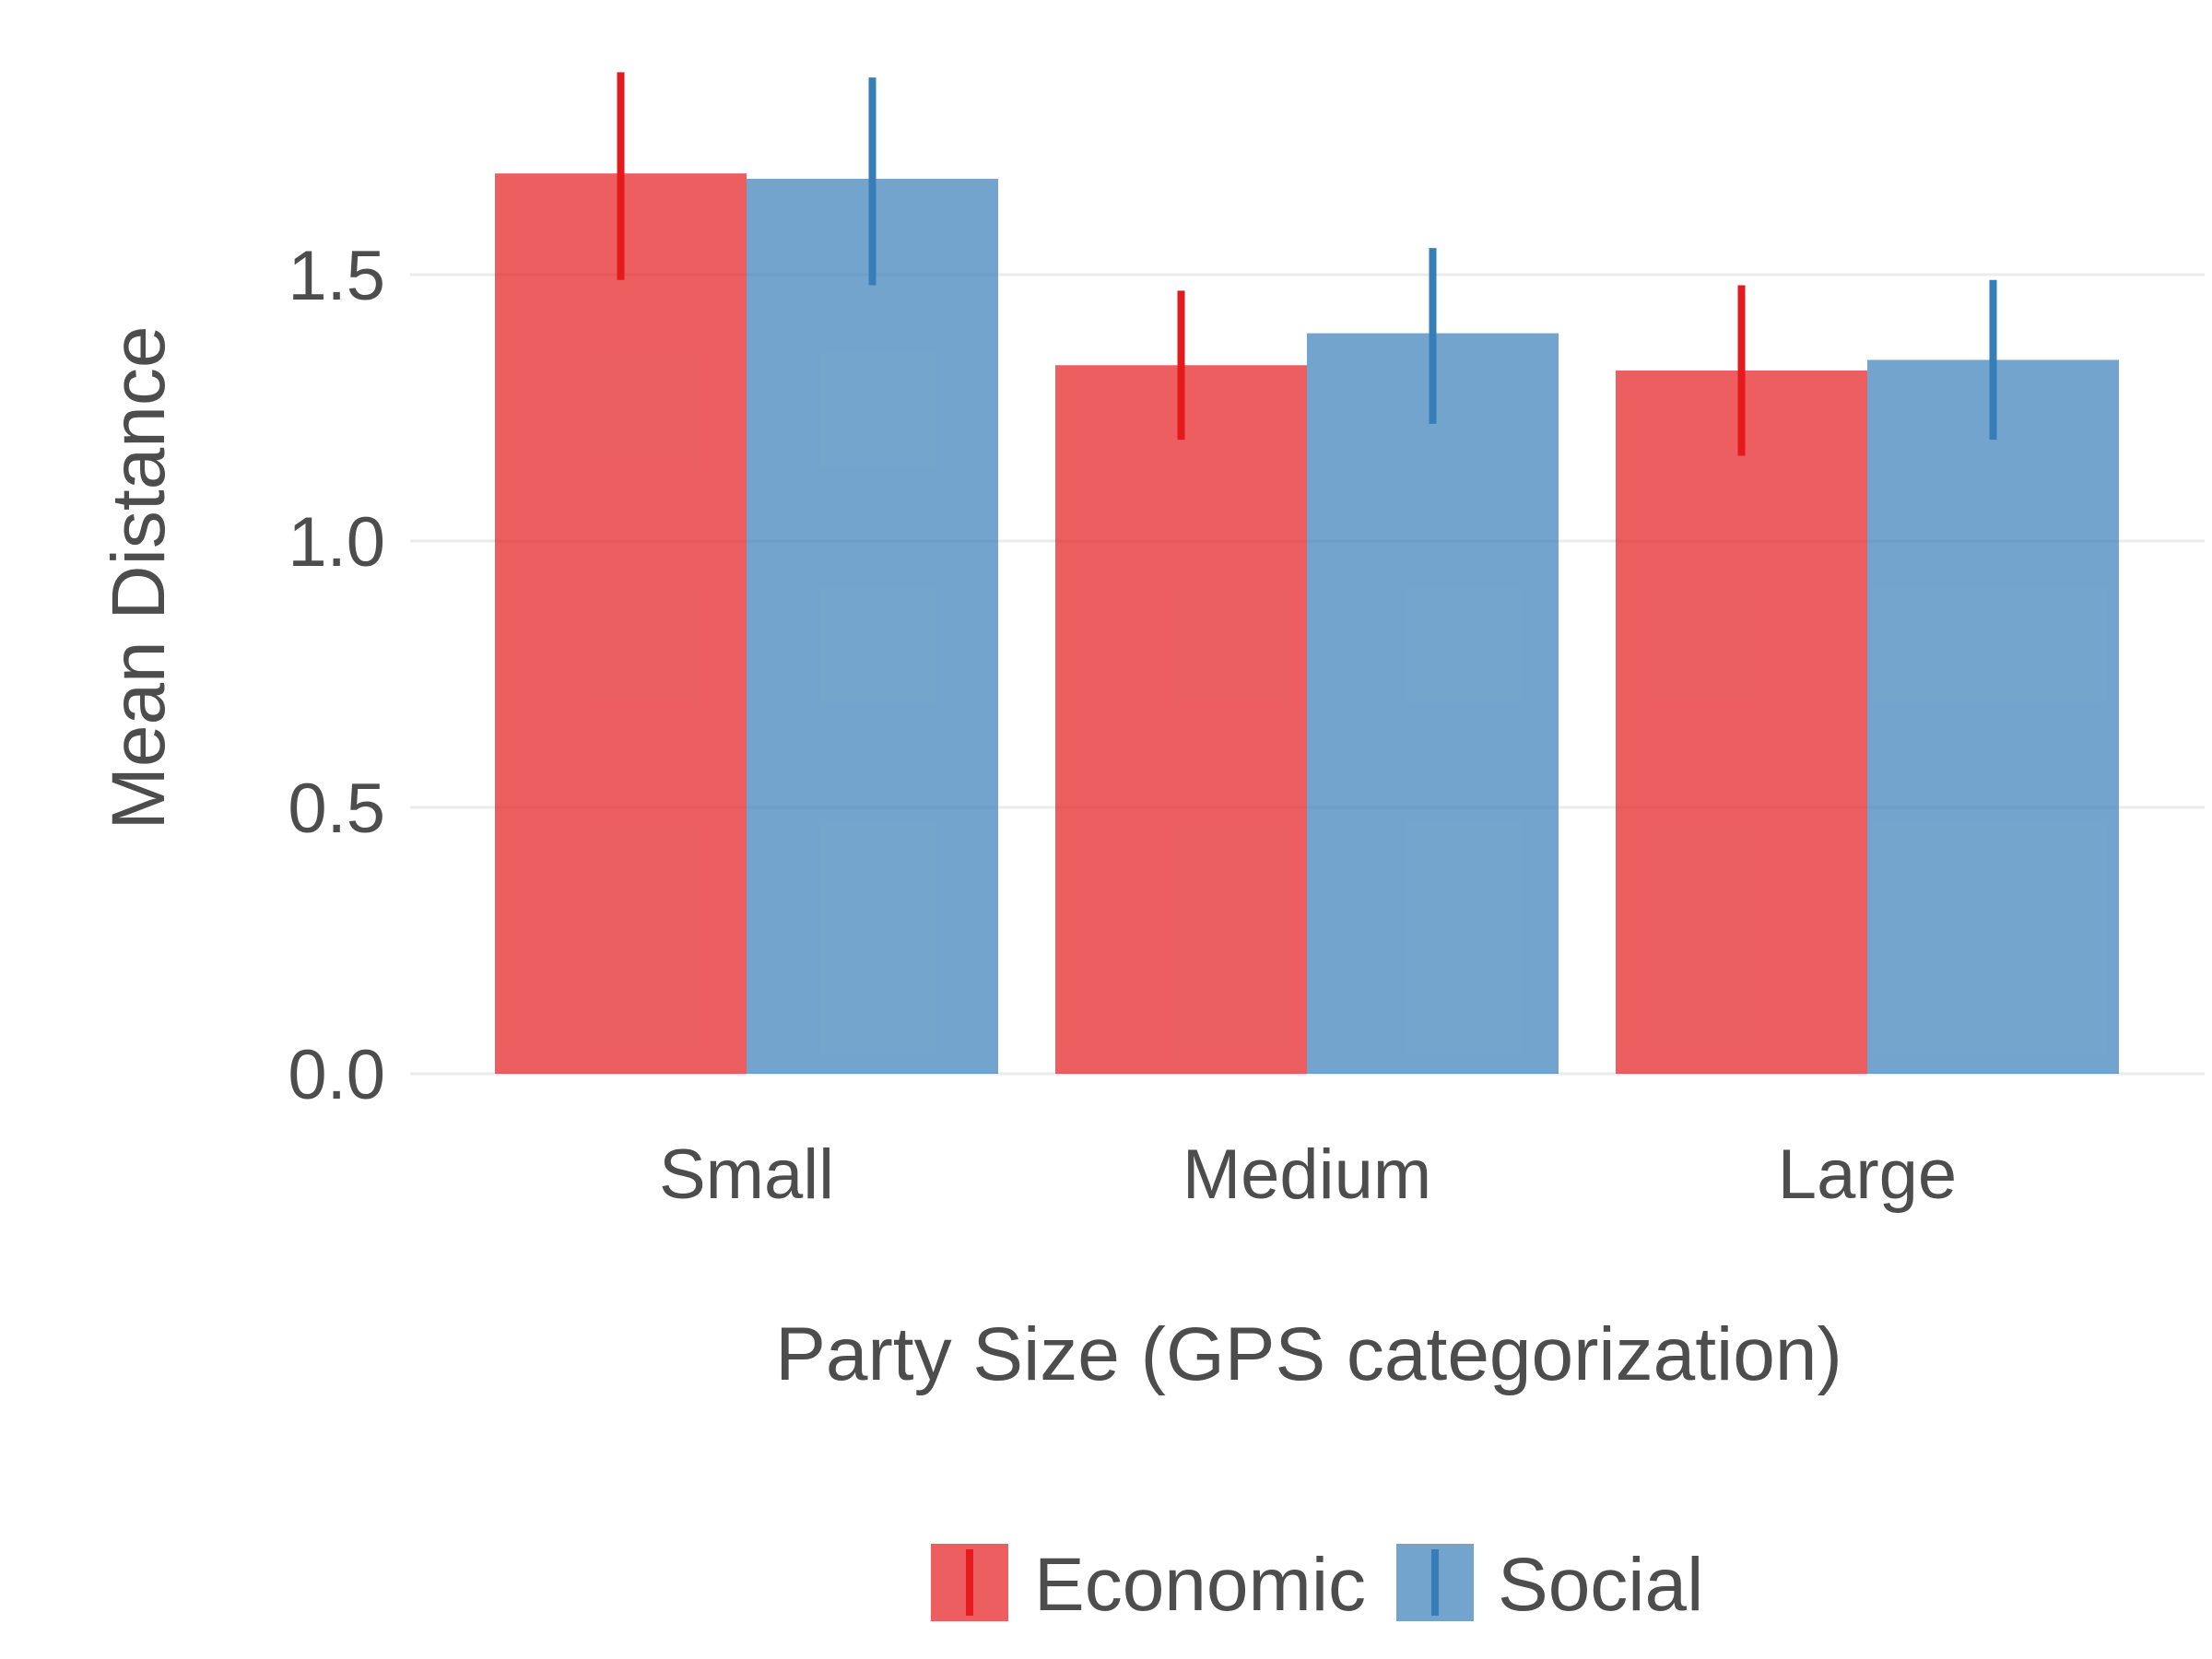 This screenshot has height=1659, width=2212. I want to click on x-tick-label: Large, so click(1867, 1174).